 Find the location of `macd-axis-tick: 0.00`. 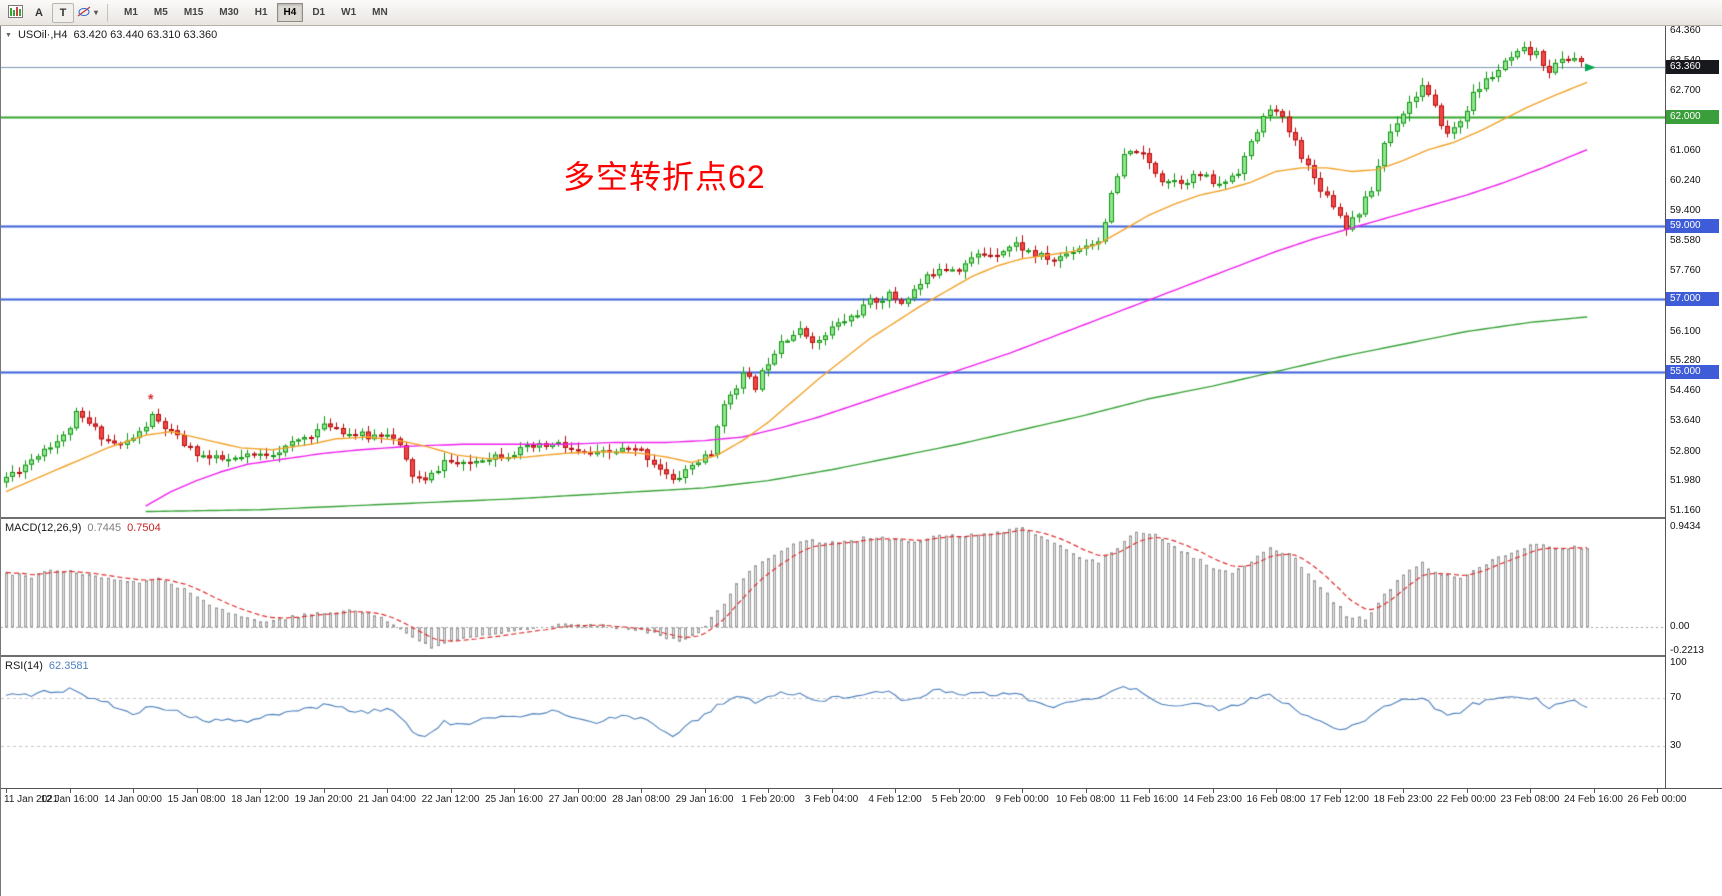

macd-axis-tick: 0.00 is located at coordinates (1680, 627).